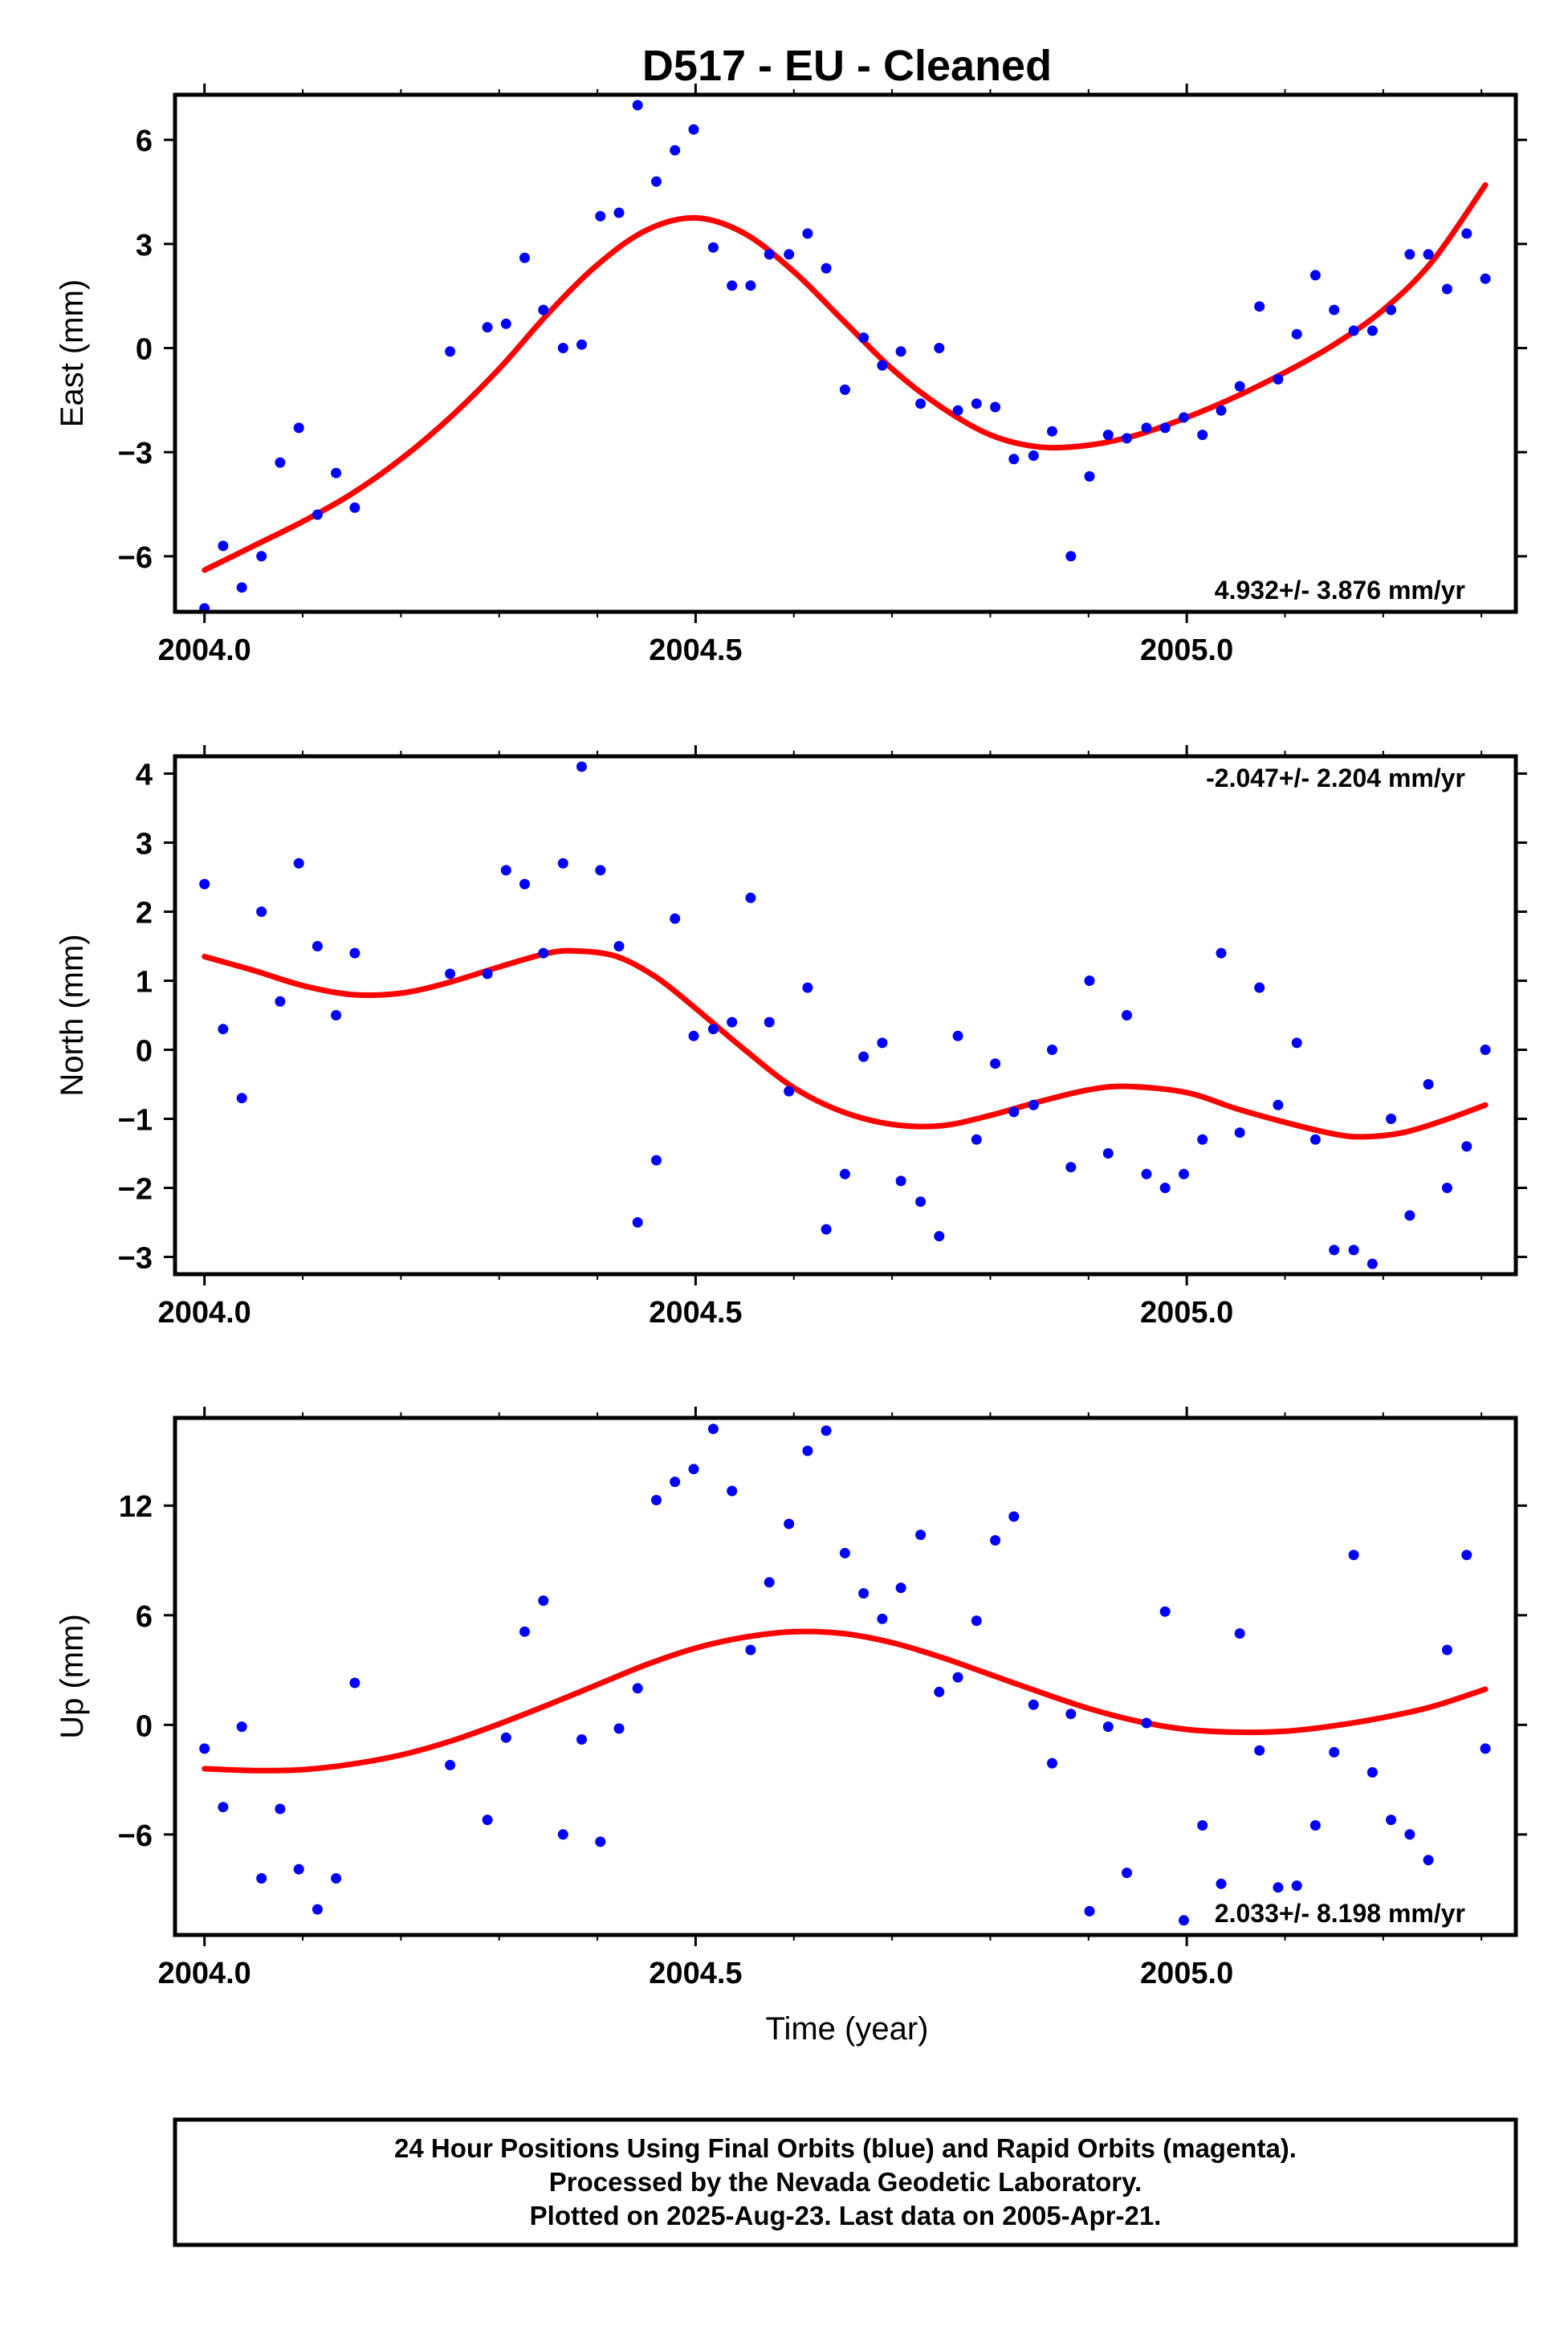 The image size is (1568, 2330). What do you see at coordinates (695, 1313) in the screenshot?
I see `north-xtick-label: 2004.5` at bounding box center [695, 1313].